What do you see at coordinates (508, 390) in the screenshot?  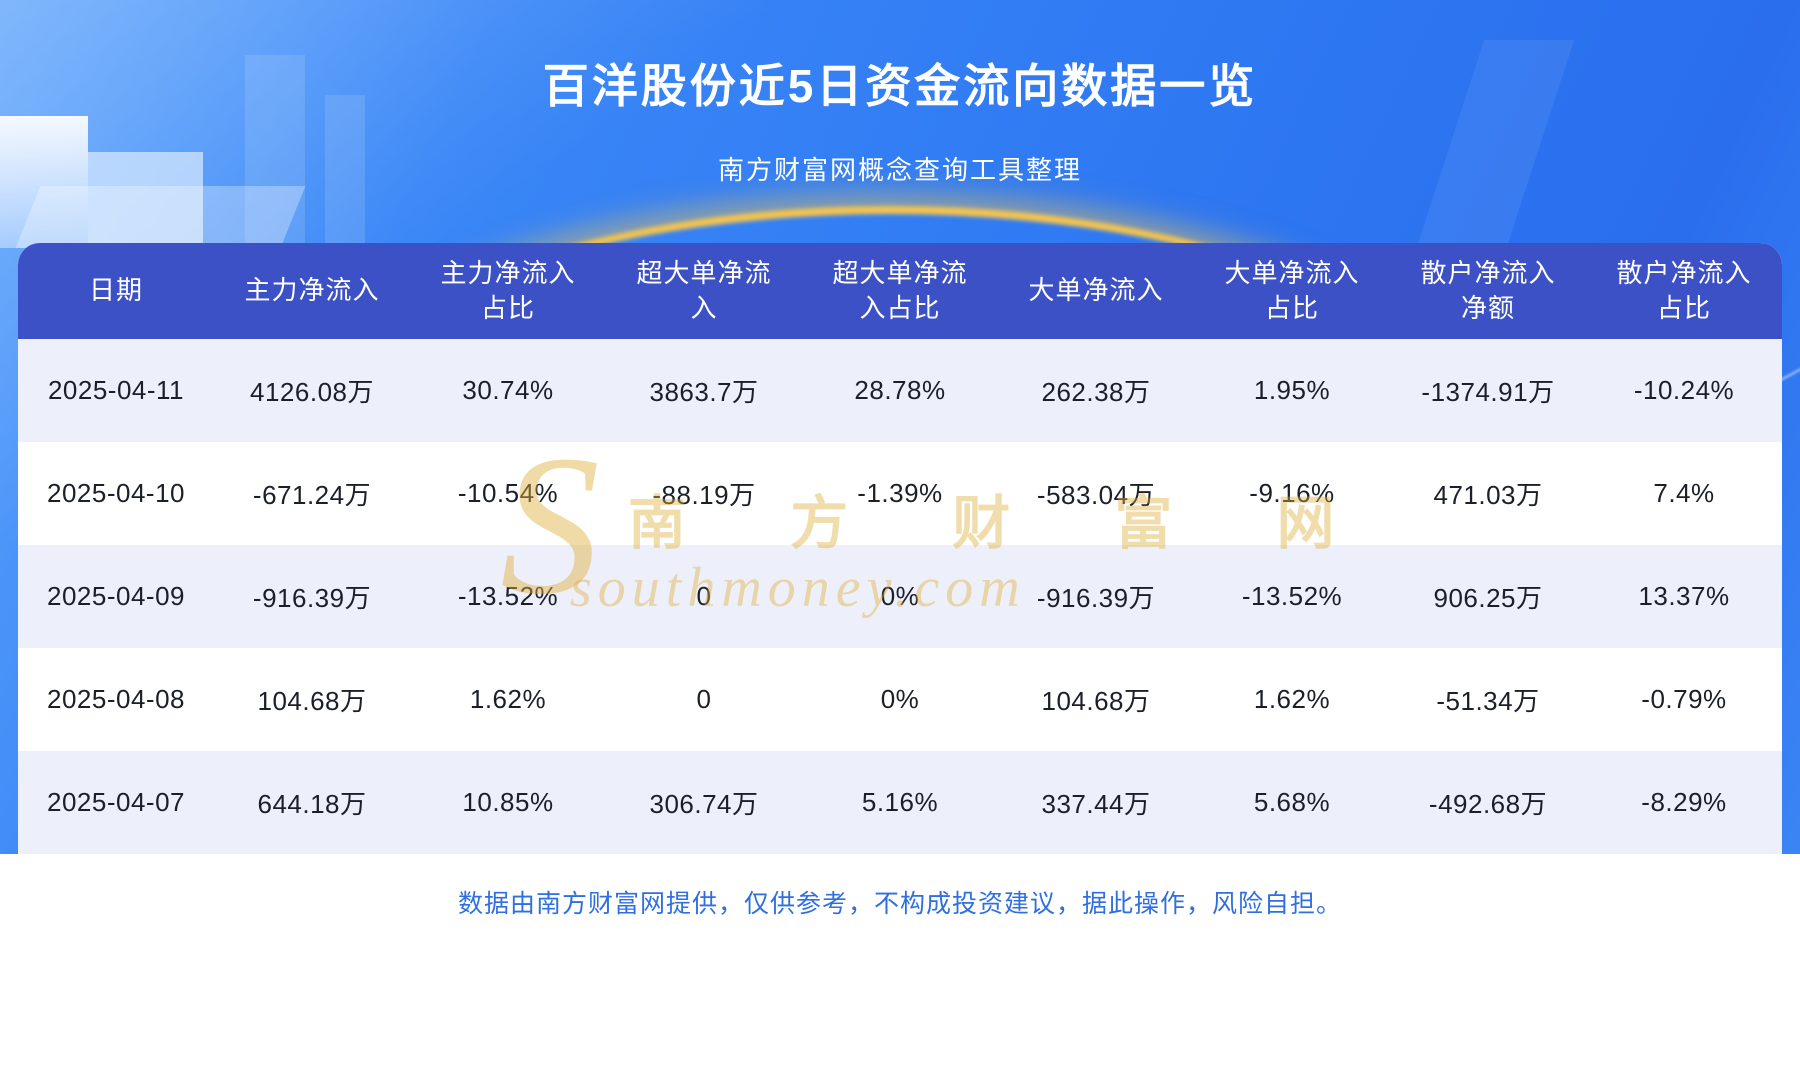 I see `table-cell: 30.74%` at bounding box center [508, 390].